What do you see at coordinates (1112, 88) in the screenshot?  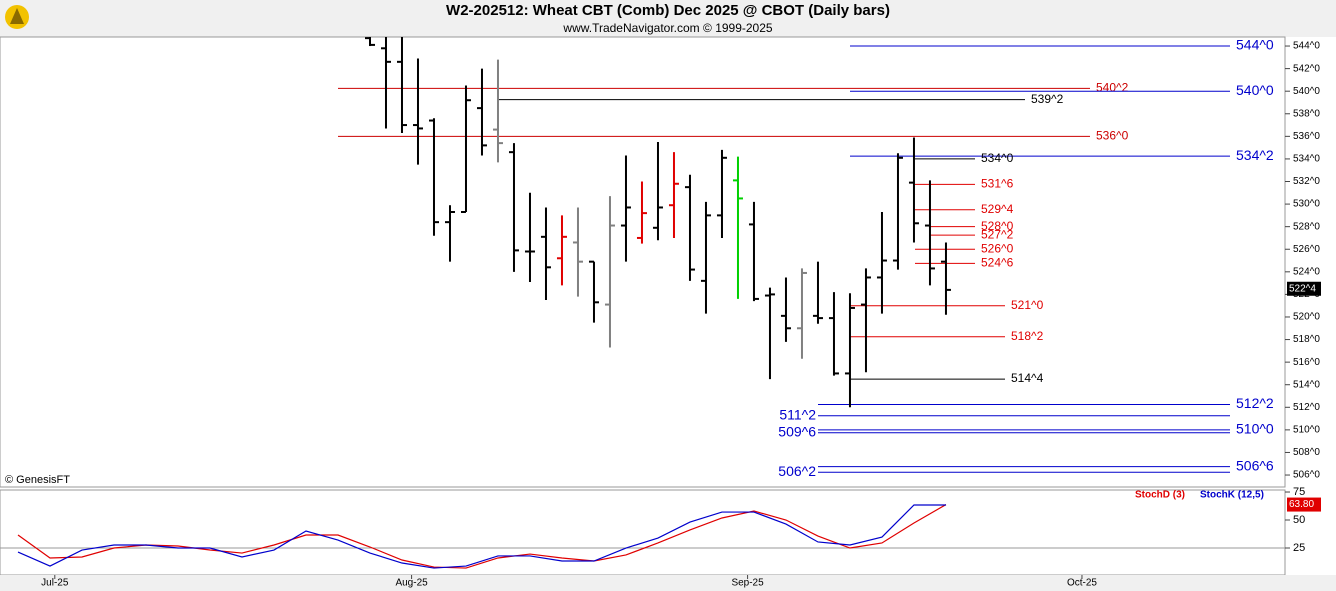 I see `level-label: 540^2` at bounding box center [1112, 88].